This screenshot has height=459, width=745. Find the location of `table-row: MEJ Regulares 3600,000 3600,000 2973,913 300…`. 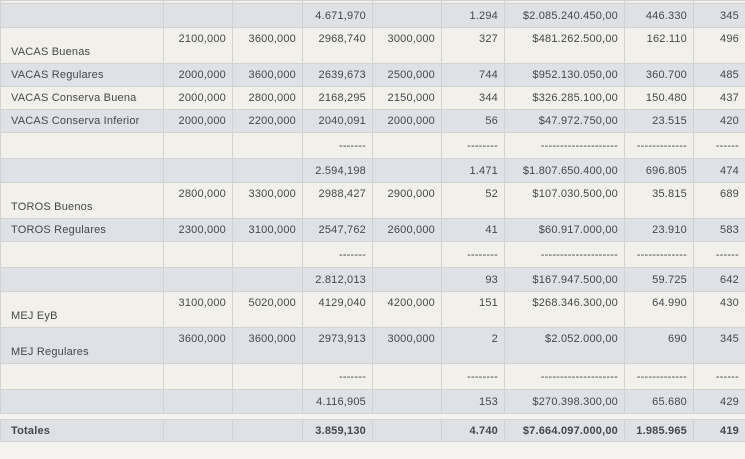

table-row: MEJ Regulares 3600,000 3600,000 2973,913 300… is located at coordinates (372, 345).